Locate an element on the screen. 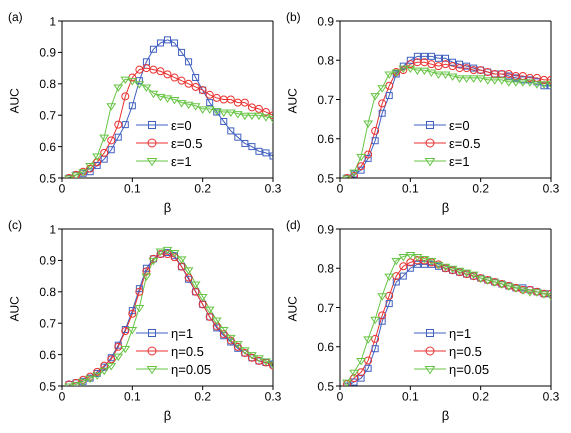 Image resolution: width=571 pixels, height=433 pixels. legend-label: η=0.05 is located at coordinates (469, 369).